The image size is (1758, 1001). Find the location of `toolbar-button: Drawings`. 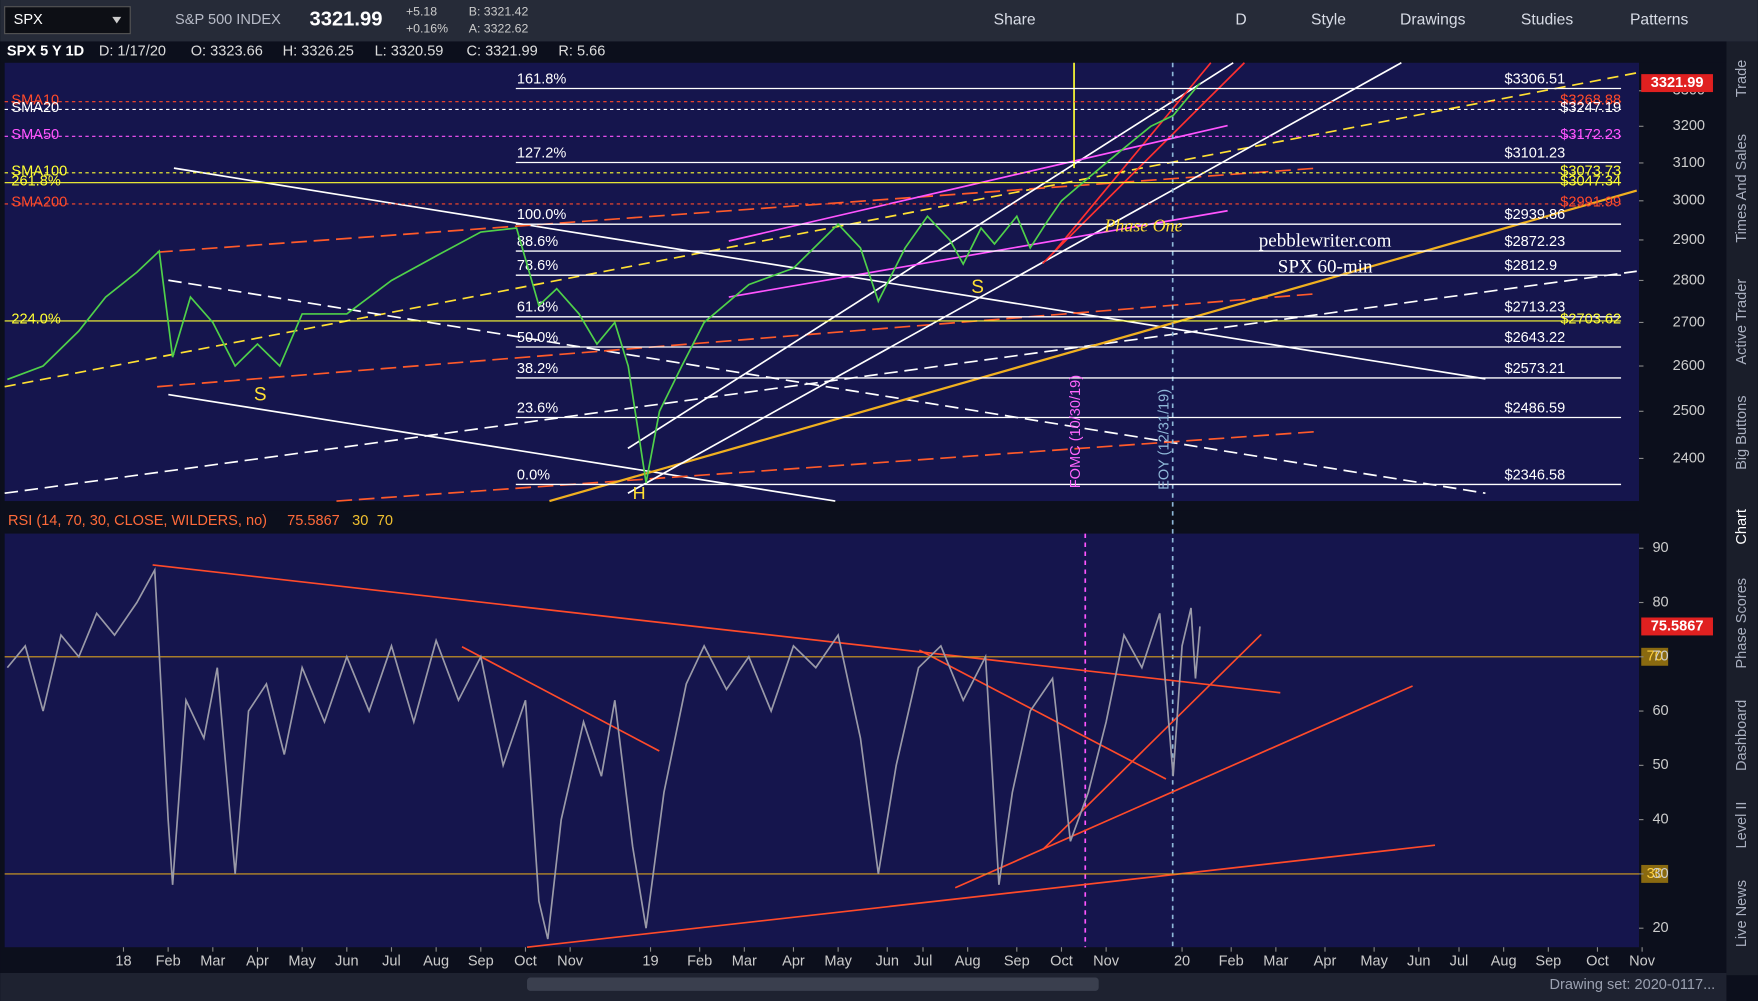

toolbar-button: Drawings is located at coordinates (1433, 19).